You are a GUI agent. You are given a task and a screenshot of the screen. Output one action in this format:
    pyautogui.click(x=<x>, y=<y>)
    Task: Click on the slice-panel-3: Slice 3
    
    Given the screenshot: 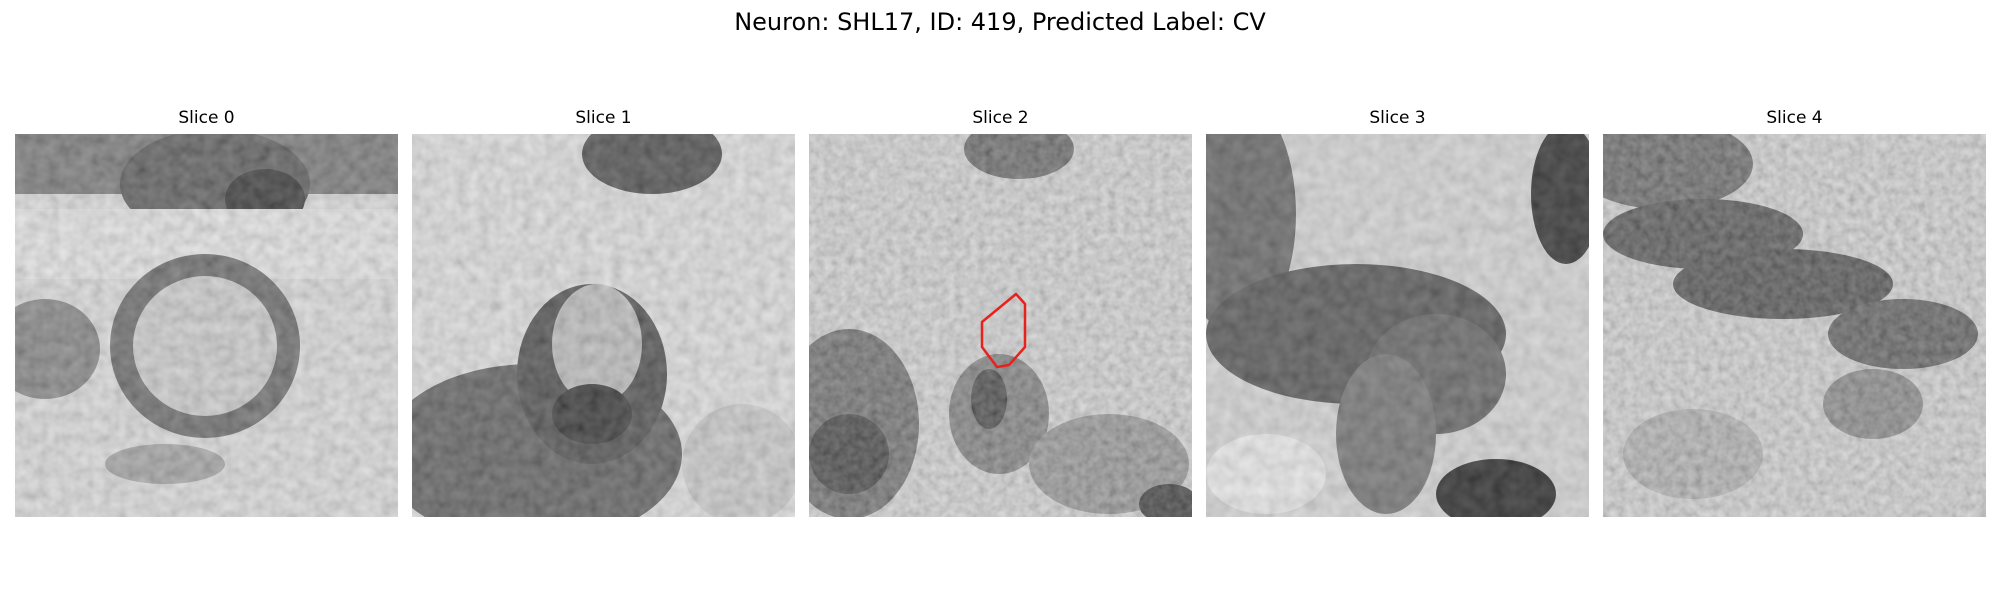 What is the action you would take?
    pyautogui.click(x=1397, y=312)
    